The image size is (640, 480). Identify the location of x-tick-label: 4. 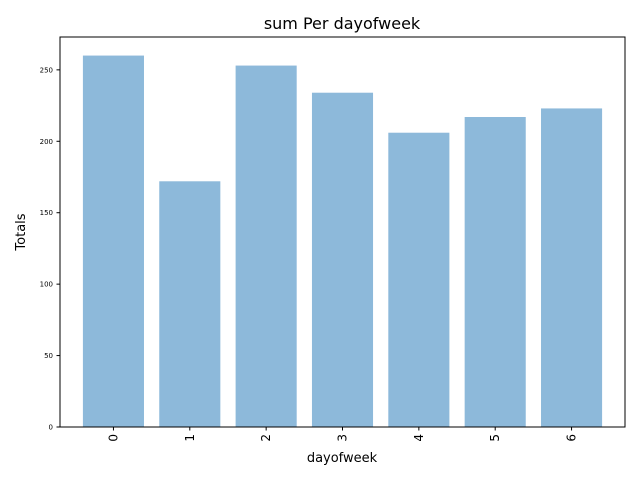
(419, 438).